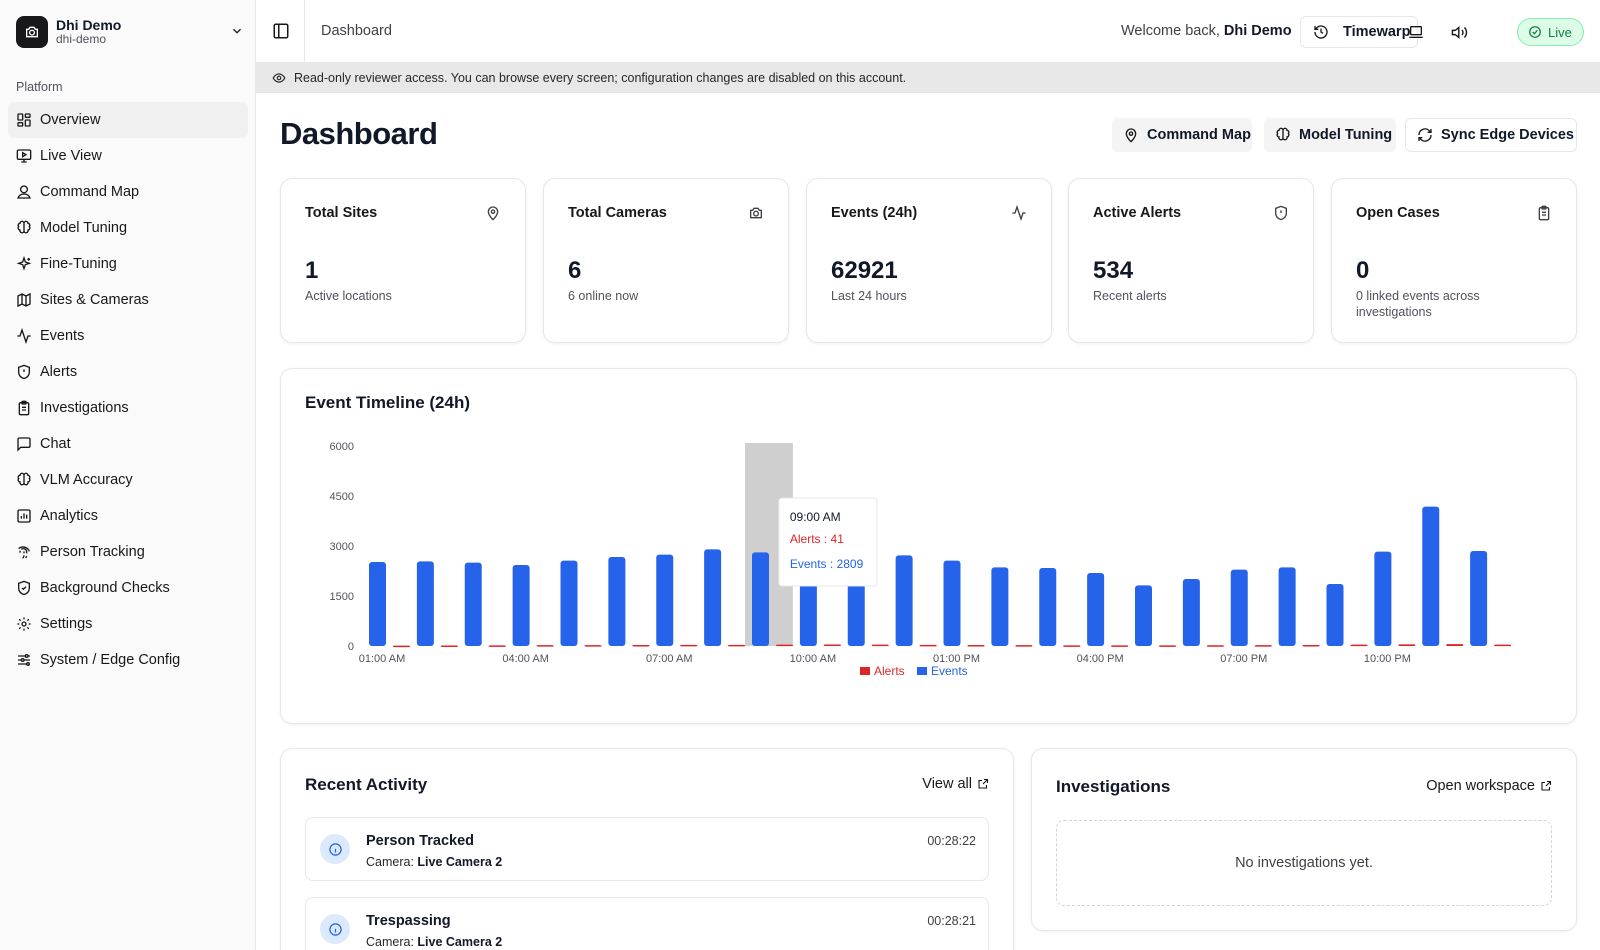  I want to click on org-name: Dhi Demo, so click(89, 25).